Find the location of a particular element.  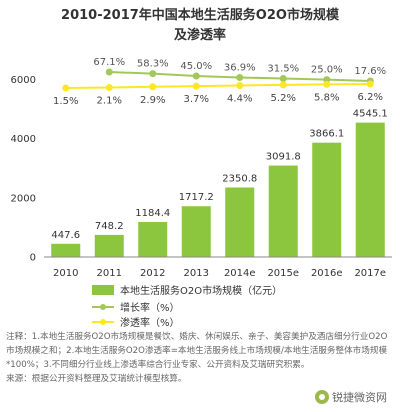

growth-rate-label: 31.5% is located at coordinates (283, 68).